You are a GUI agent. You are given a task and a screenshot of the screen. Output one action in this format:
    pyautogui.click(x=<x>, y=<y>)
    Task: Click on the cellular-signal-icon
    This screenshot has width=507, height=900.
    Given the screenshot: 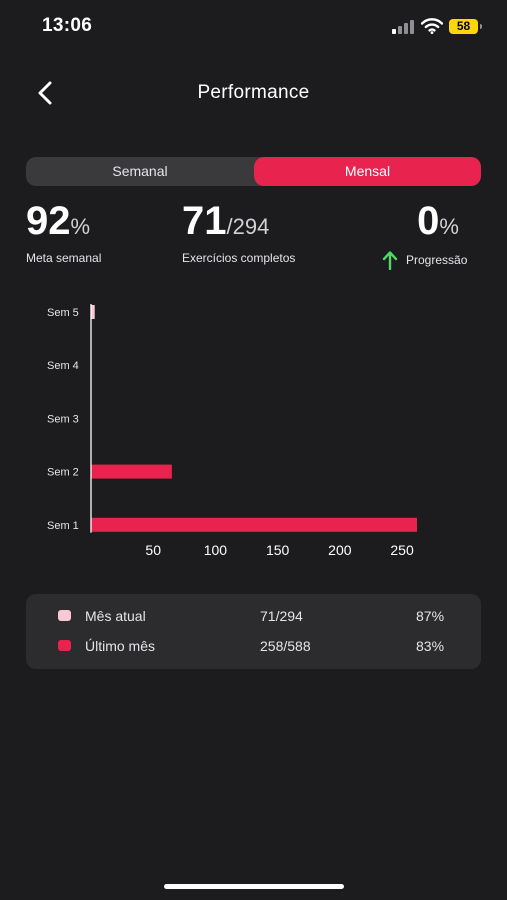 What is the action you would take?
    pyautogui.click(x=404, y=27)
    